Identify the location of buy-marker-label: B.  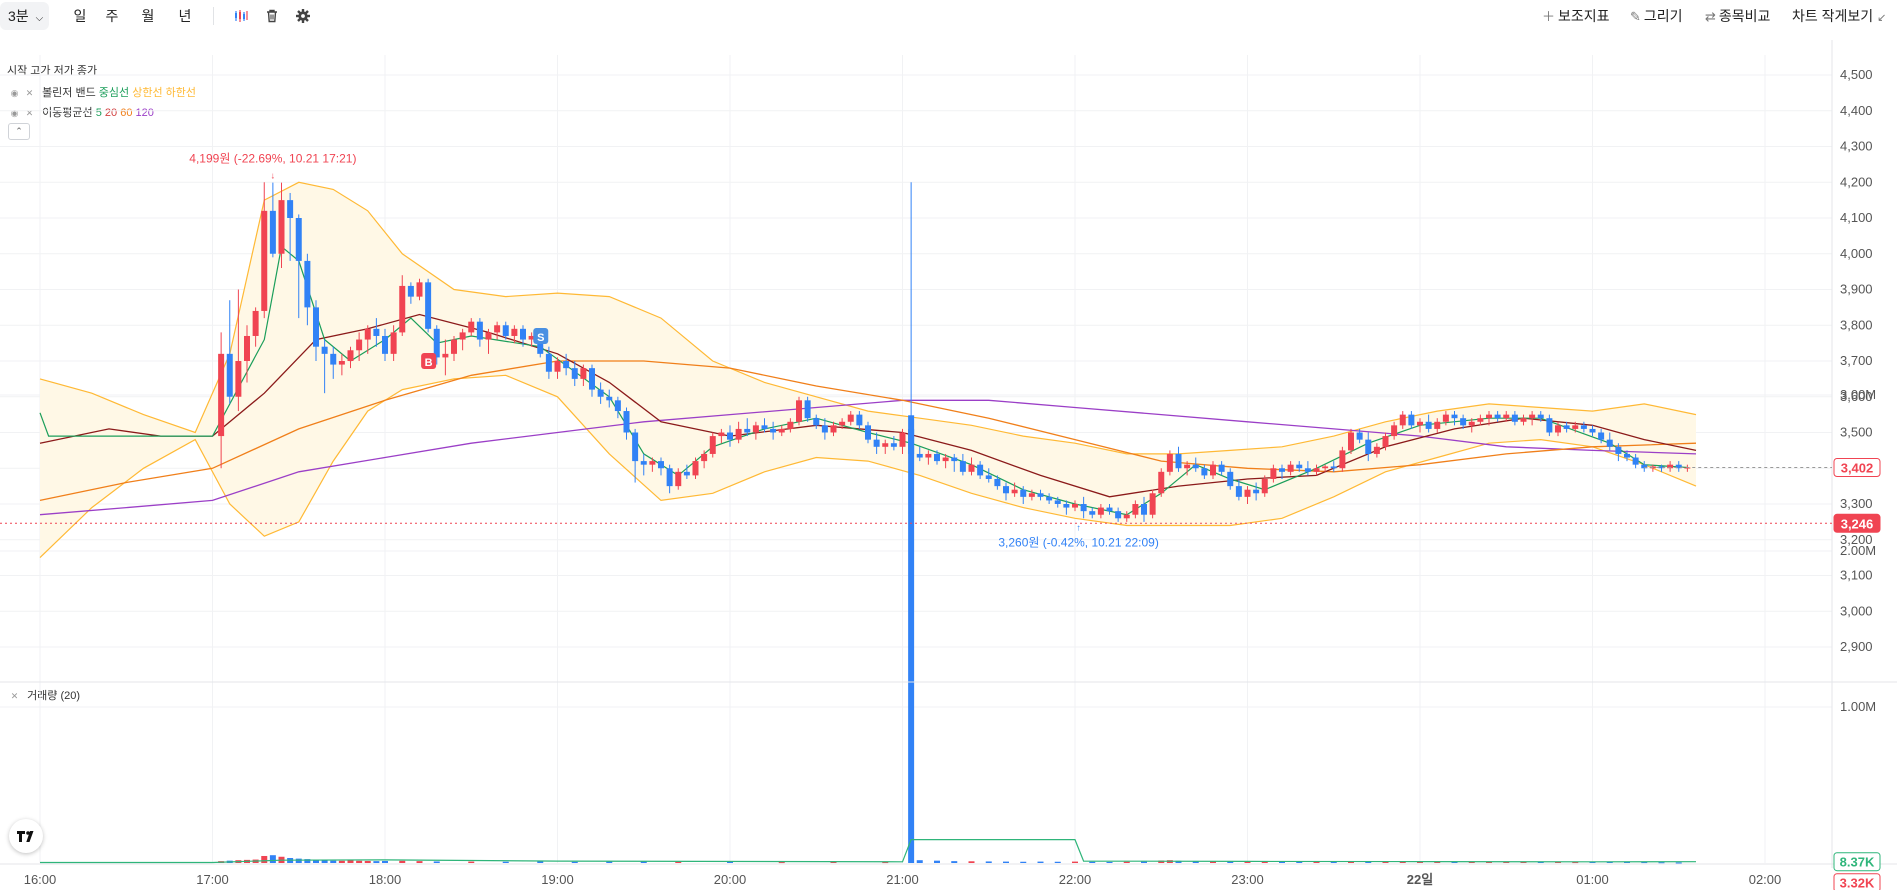
(429, 363).